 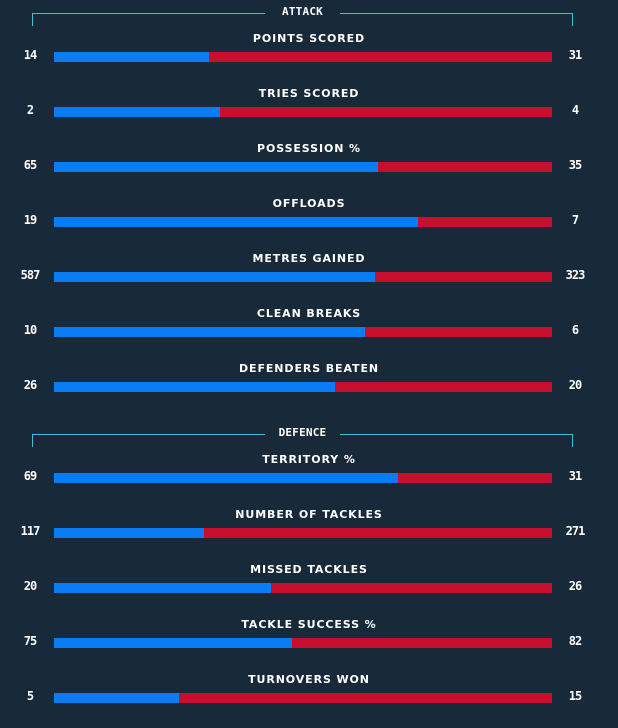 I want to click on away-value: 26, so click(x=575, y=586).